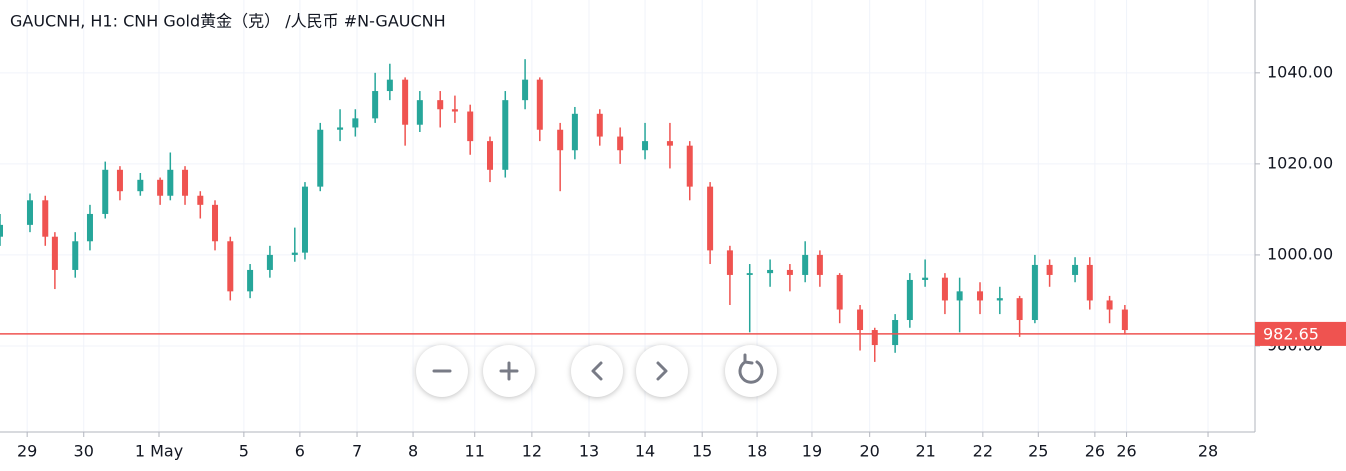  Describe the element at coordinates (413, 451) in the screenshot. I see `x-tick-label: 8` at that location.